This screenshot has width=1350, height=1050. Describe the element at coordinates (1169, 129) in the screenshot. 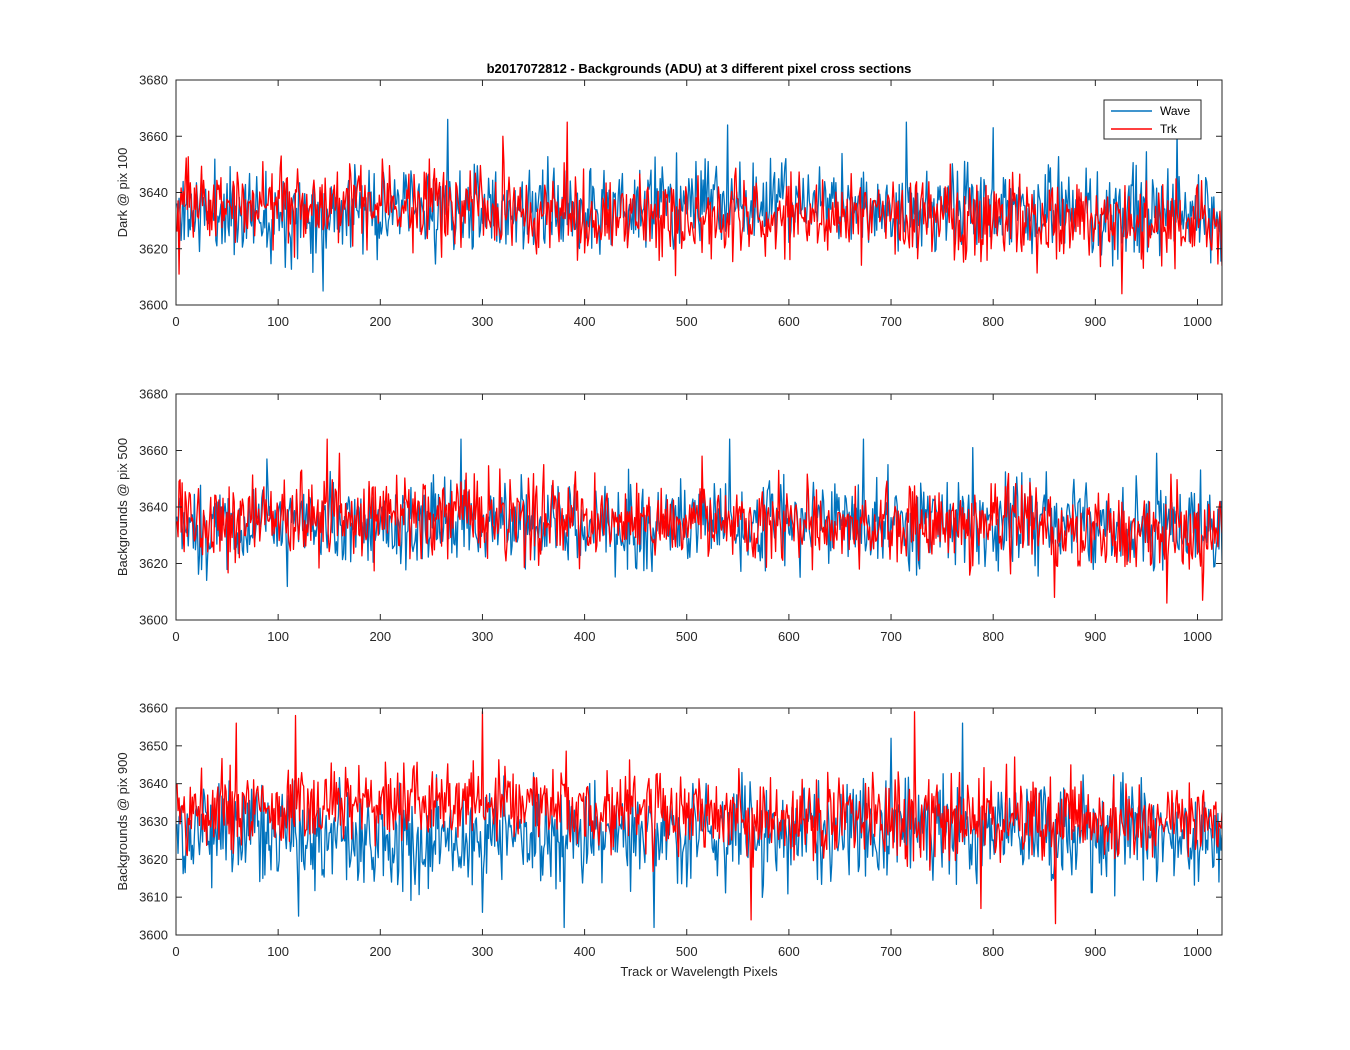

I see `legend-label-trk: Trk` at that location.